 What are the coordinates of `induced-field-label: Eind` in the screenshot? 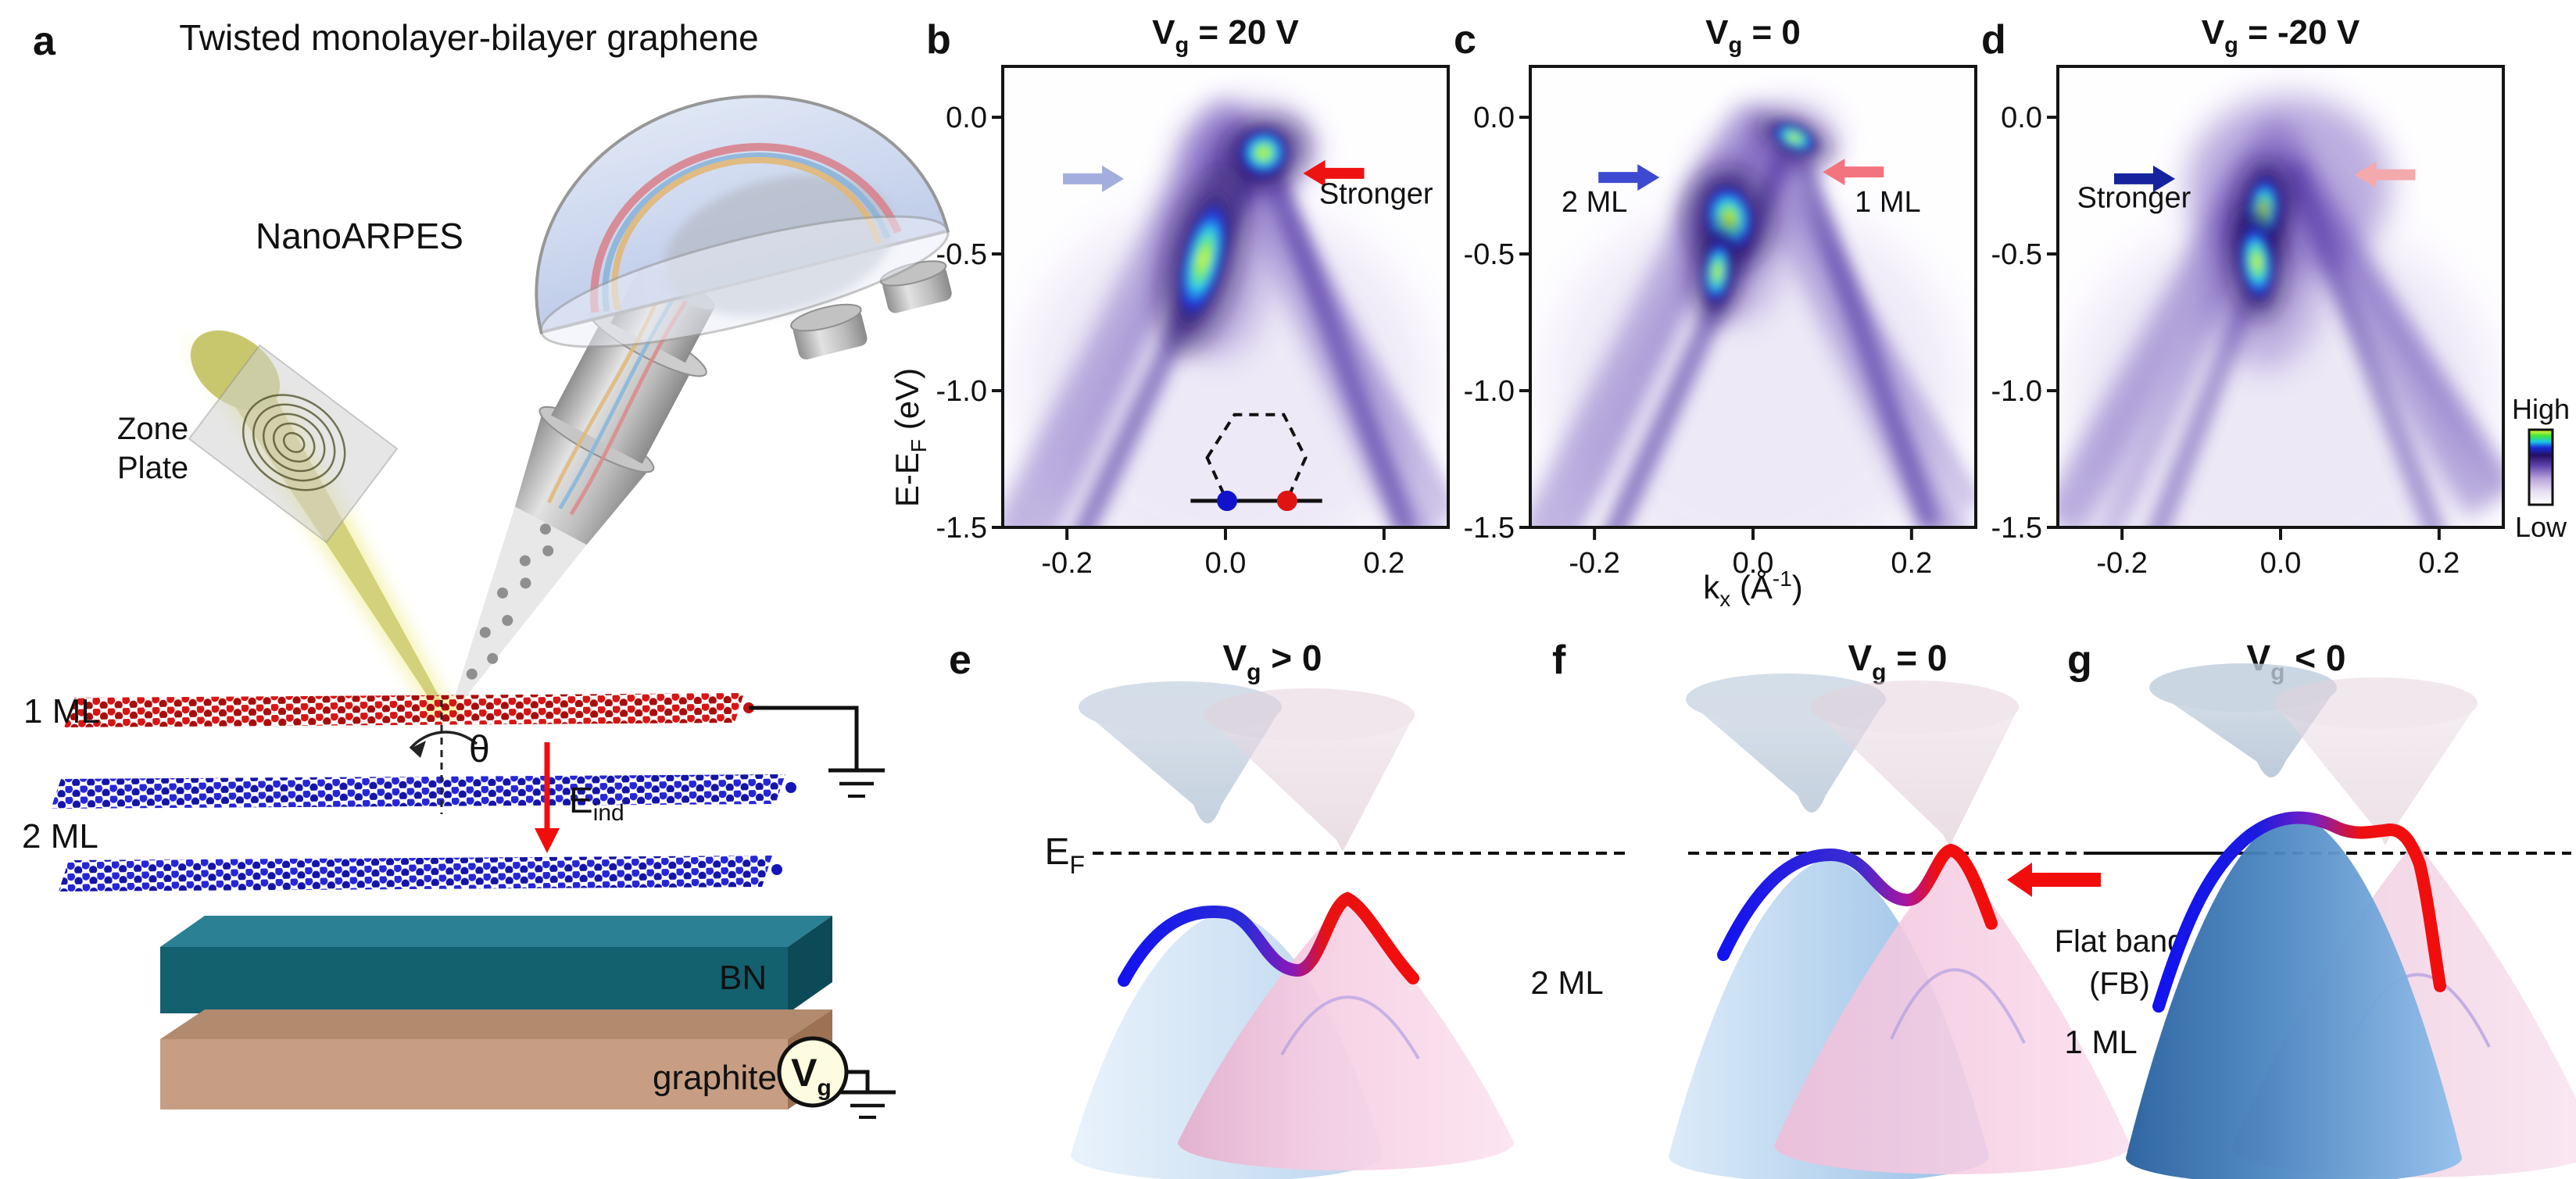 It's located at (596, 803).